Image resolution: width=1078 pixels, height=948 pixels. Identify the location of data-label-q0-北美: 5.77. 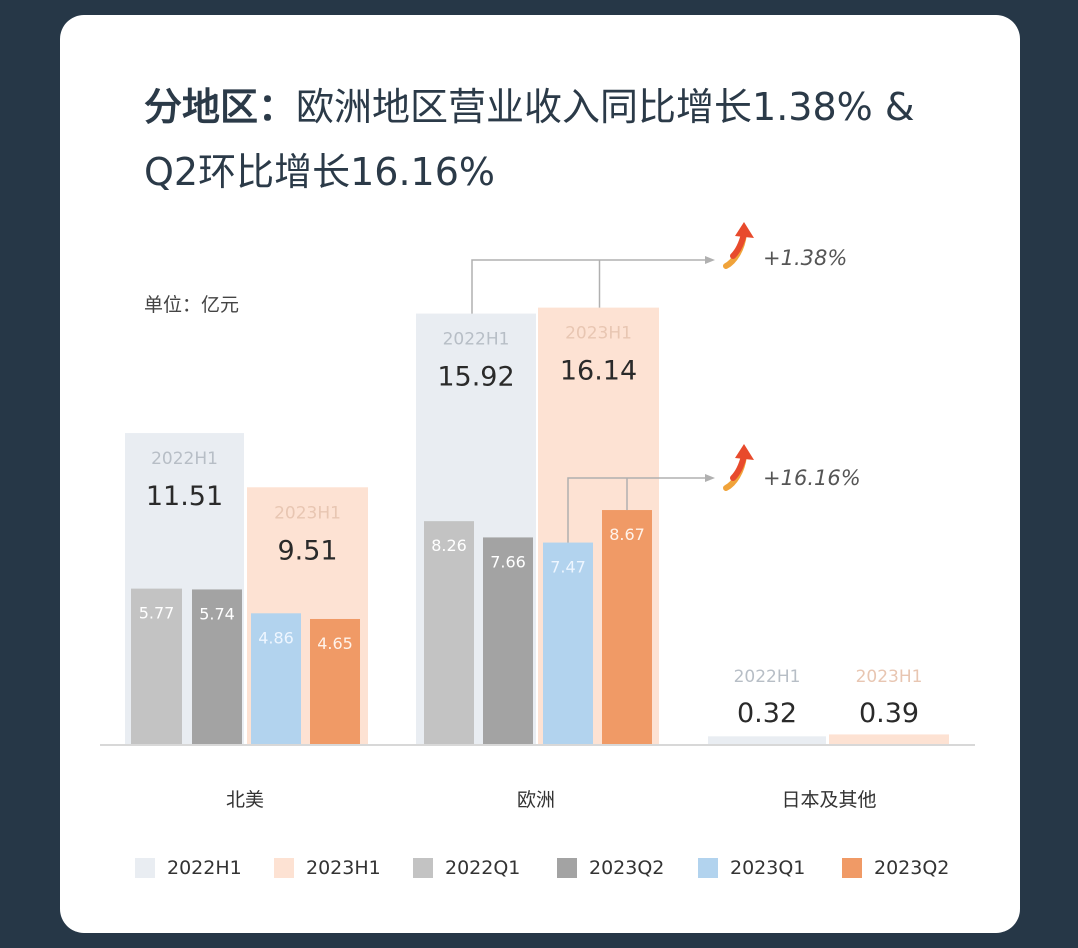
(157, 613).